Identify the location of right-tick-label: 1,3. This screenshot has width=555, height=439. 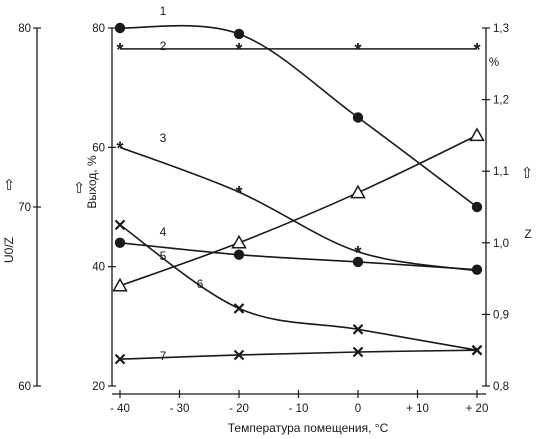
(501, 29).